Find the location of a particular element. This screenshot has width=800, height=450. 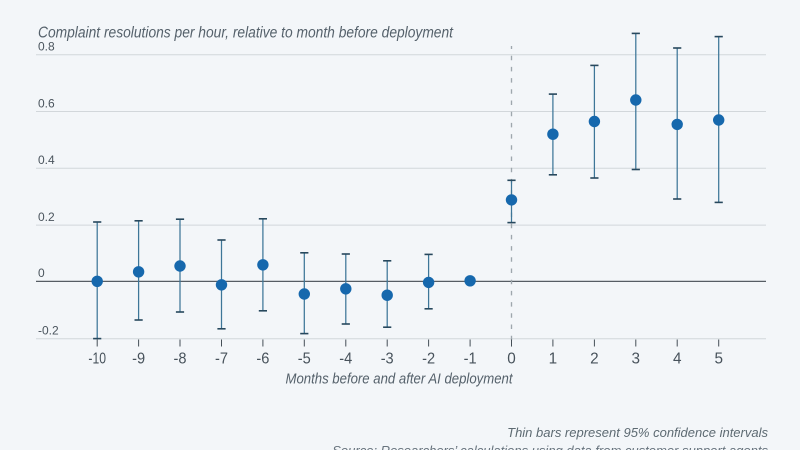

svg-text: -4 is located at coordinates (345, 359).